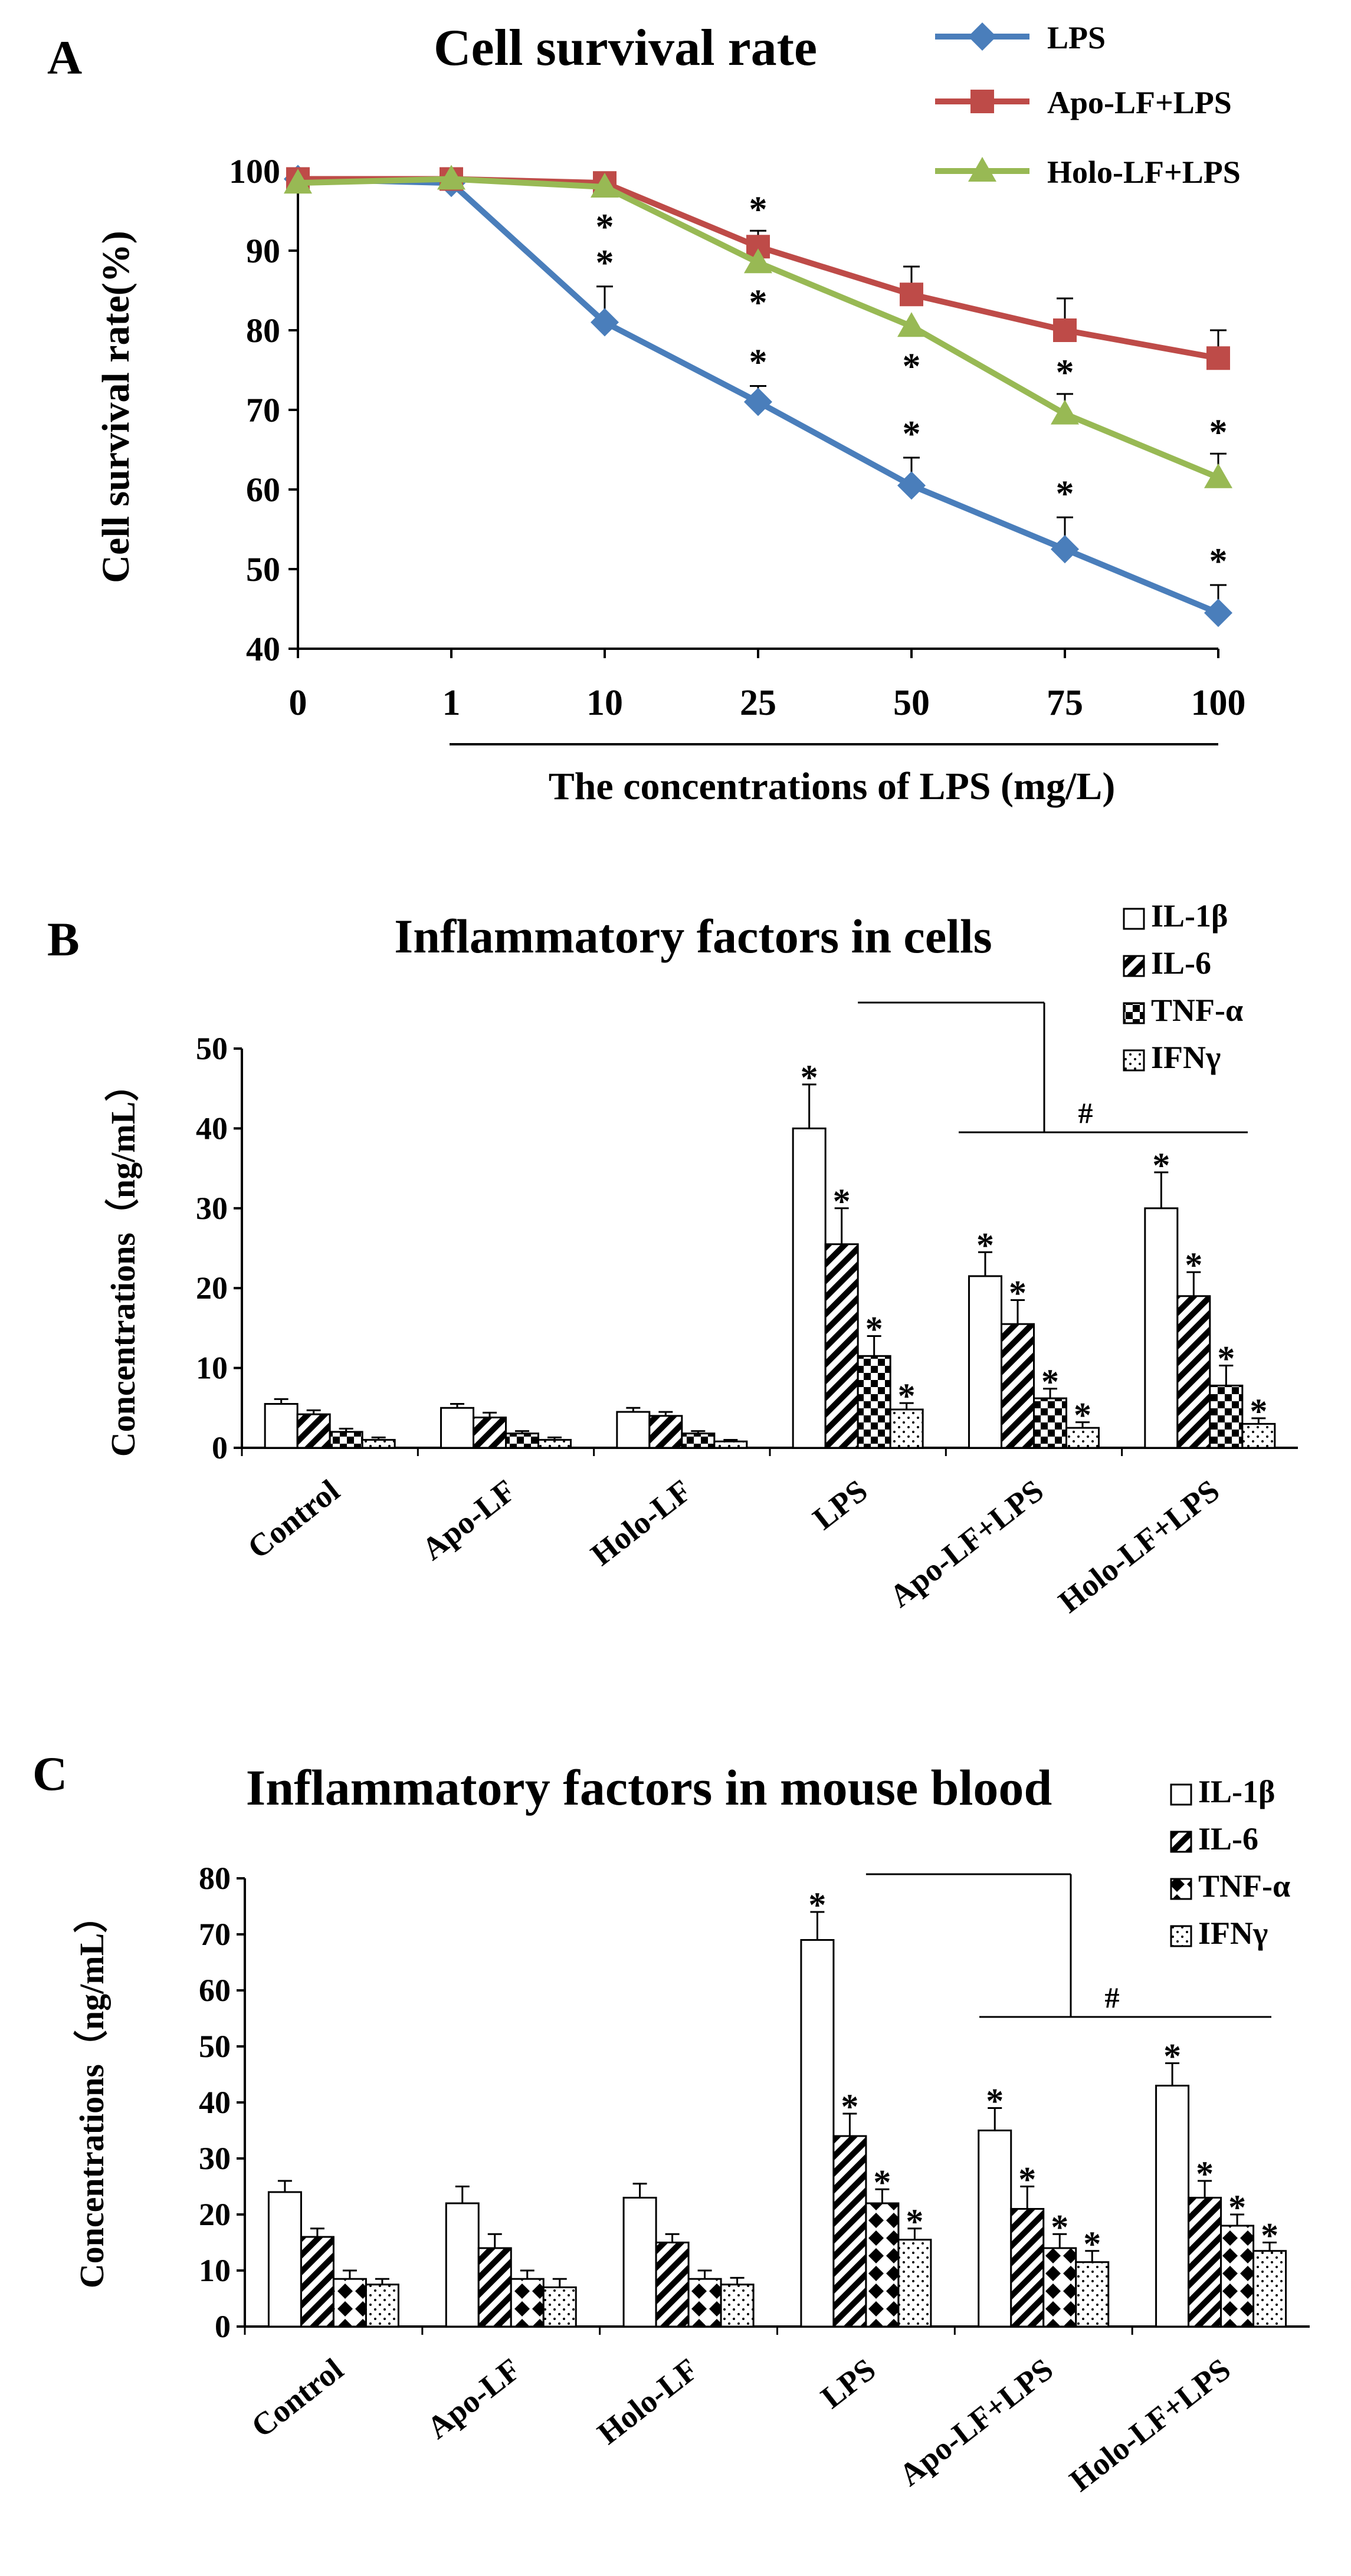 Image resolution: width=1351 pixels, height=2576 pixels. I want to click on legend-label-apo-lf-lps: Apo-LF+LPS, so click(1139, 103).